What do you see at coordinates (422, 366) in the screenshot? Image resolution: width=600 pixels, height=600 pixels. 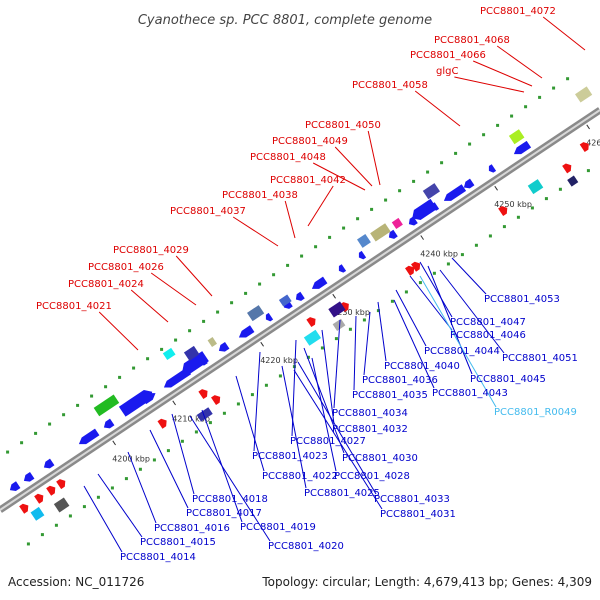 I see `gene-label-reverse: PCC8801_4040` at bounding box center [422, 366].